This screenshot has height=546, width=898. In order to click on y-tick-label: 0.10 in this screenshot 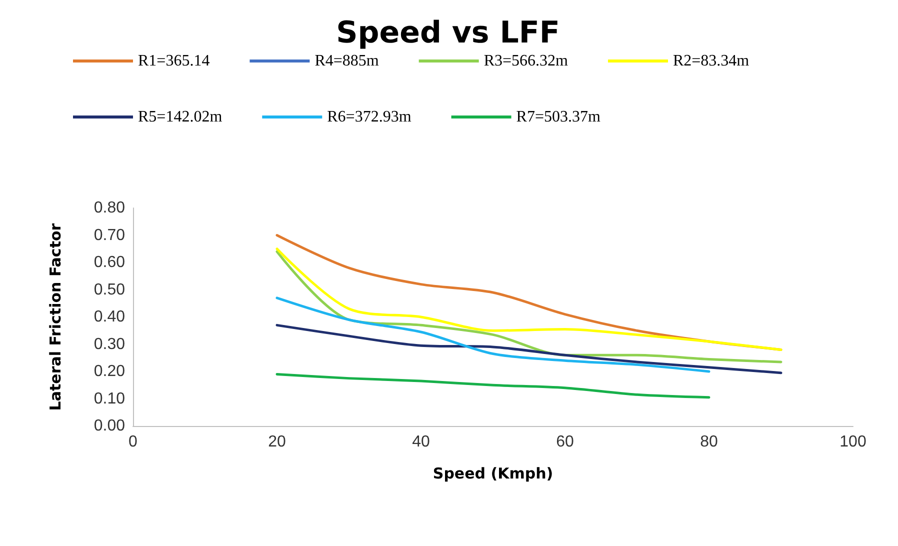, I will do `click(110, 399)`.